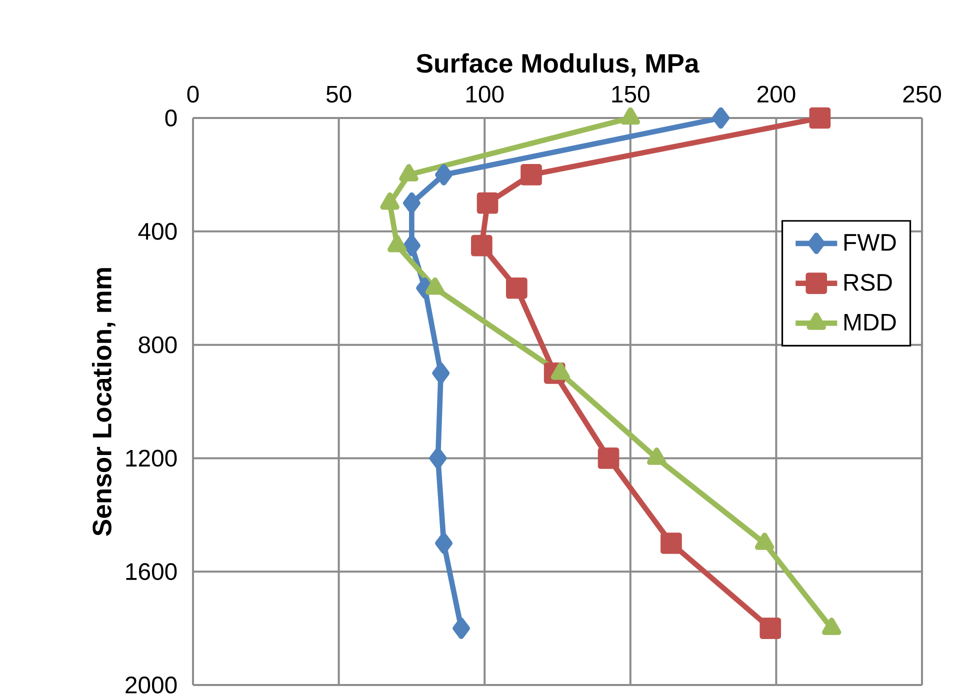  Describe the element at coordinates (193, 94) in the screenshot. I see `x-tick-label: 0` at that location.